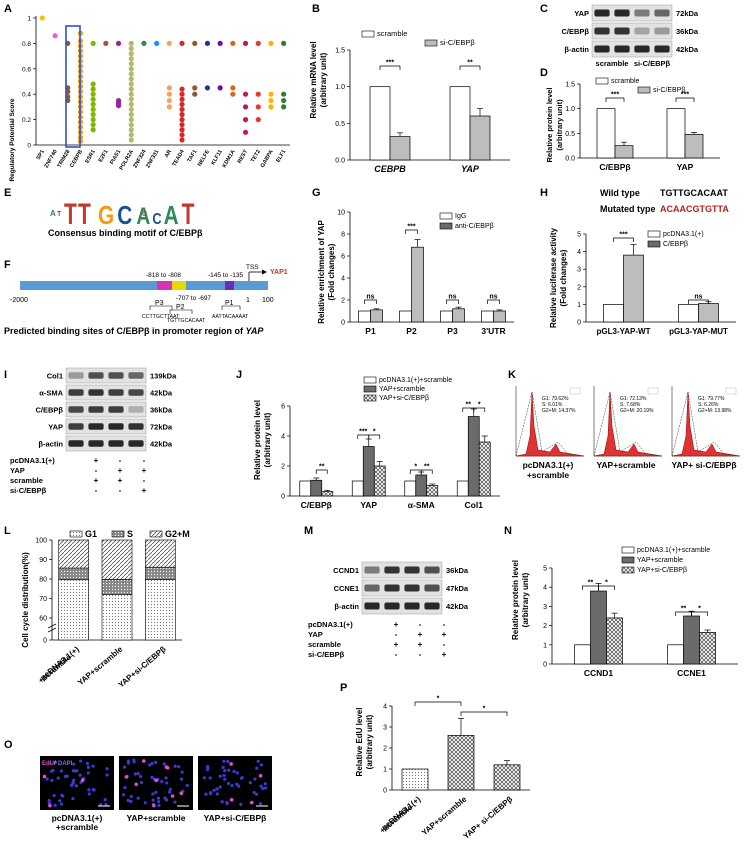  What do you see at coordinates (385, 749) in the screenshot?
I see `y-tick-label: 2` at bounding box center [385, 749].